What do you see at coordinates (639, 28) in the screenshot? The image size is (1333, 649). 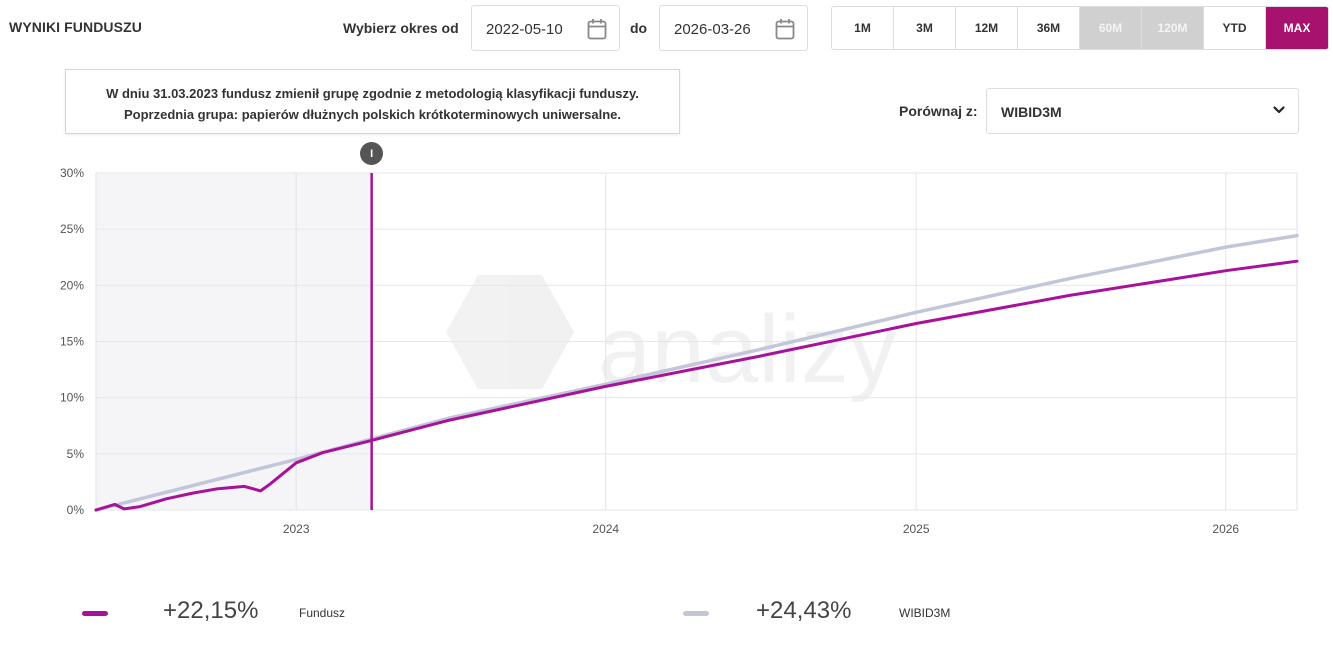 I see `period-to-label: do` at bounding box center [639, 28].